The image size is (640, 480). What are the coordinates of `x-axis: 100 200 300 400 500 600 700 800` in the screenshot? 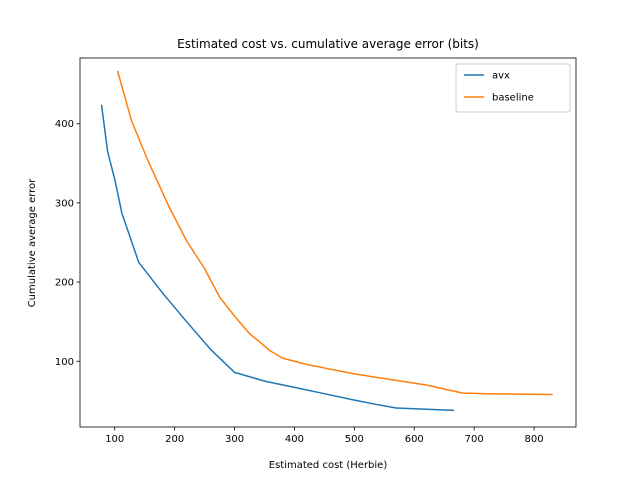 It's located at (324, 436).